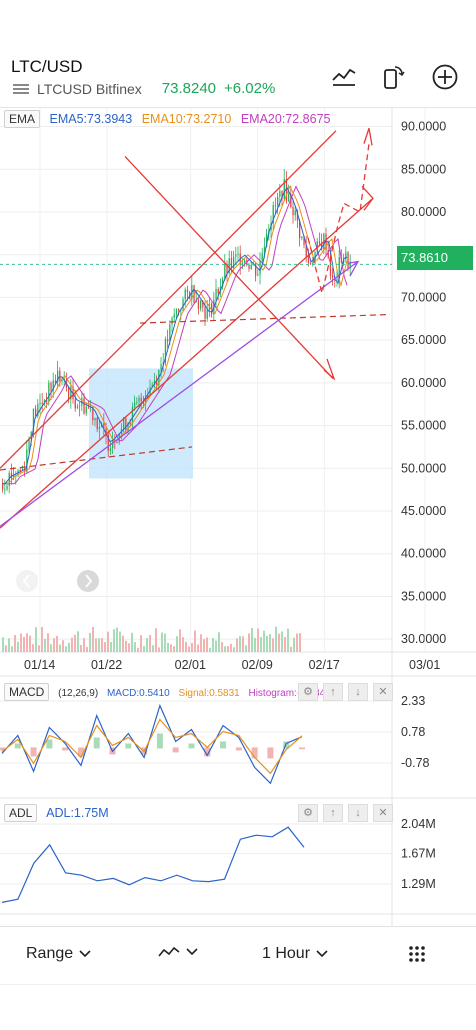 The image size is (476, 1030). I want to click on adl-value: ADL:1.75M, so click(77, 813).